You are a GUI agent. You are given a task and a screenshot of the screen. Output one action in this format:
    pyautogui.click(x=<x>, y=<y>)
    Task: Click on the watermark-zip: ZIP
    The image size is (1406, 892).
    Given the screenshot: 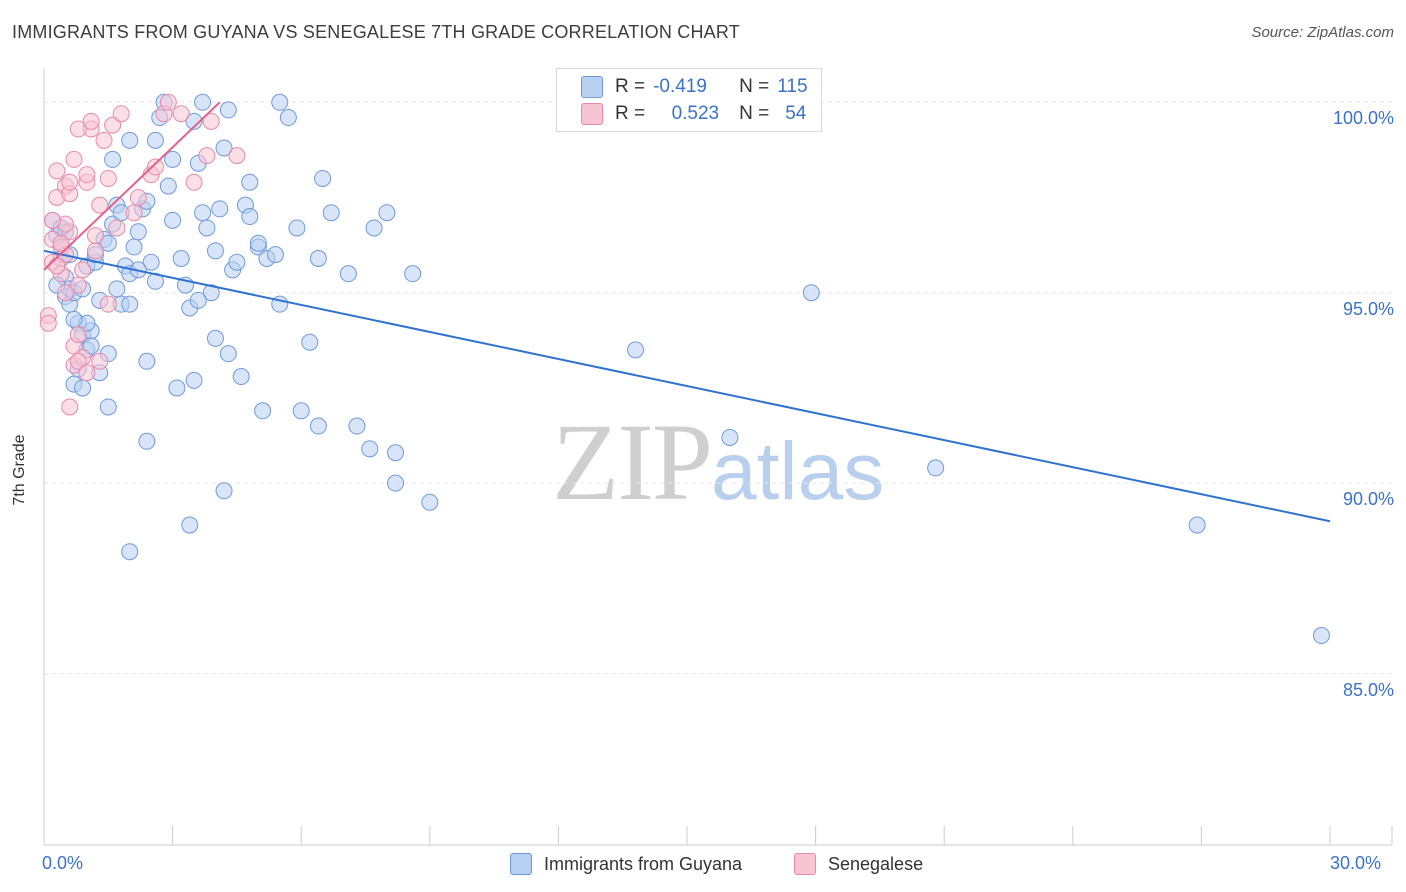 What is the action you would take?
    pyautogui.click(x=632, y=462)
    